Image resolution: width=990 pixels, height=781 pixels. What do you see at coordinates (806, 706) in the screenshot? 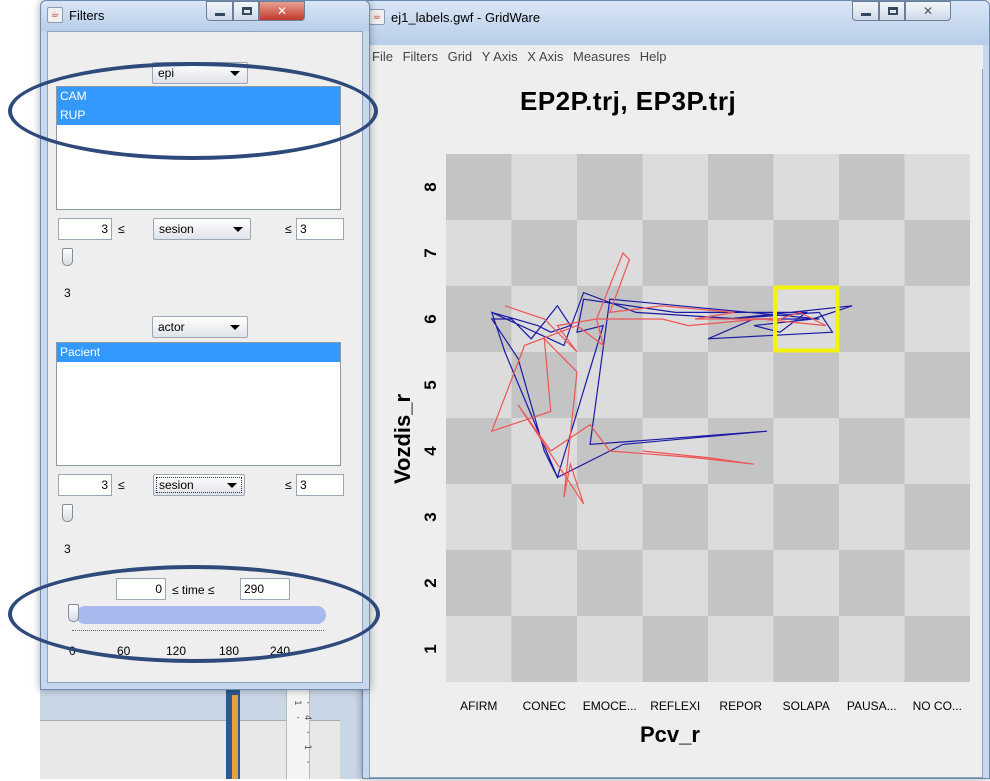
I see `x-tick-label: SOLAPA` at bounding box center [806, 706].